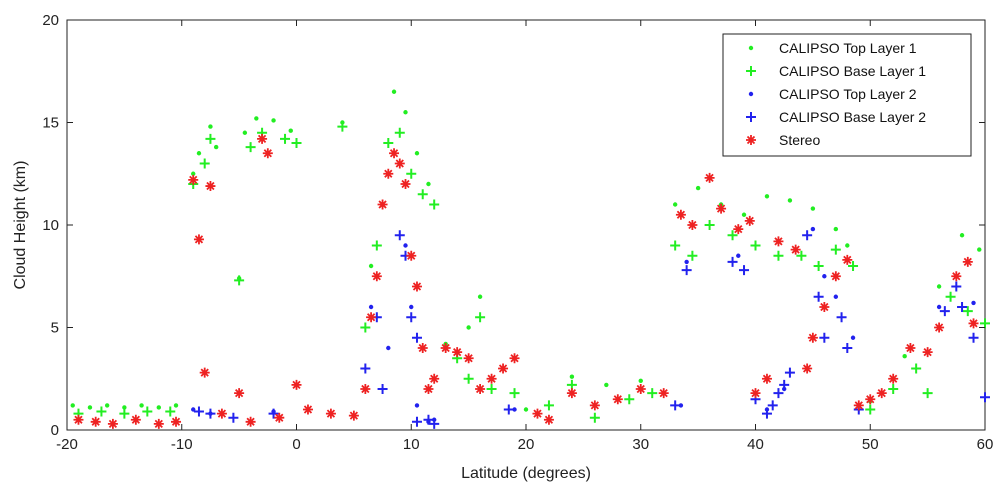 Image resolution: width=995 pixels, height=486 pixels. Describe the element at coordinates (836, 71) in the screenshot. I see `legend-item: CALIPSO Base Layer 1` at that location.